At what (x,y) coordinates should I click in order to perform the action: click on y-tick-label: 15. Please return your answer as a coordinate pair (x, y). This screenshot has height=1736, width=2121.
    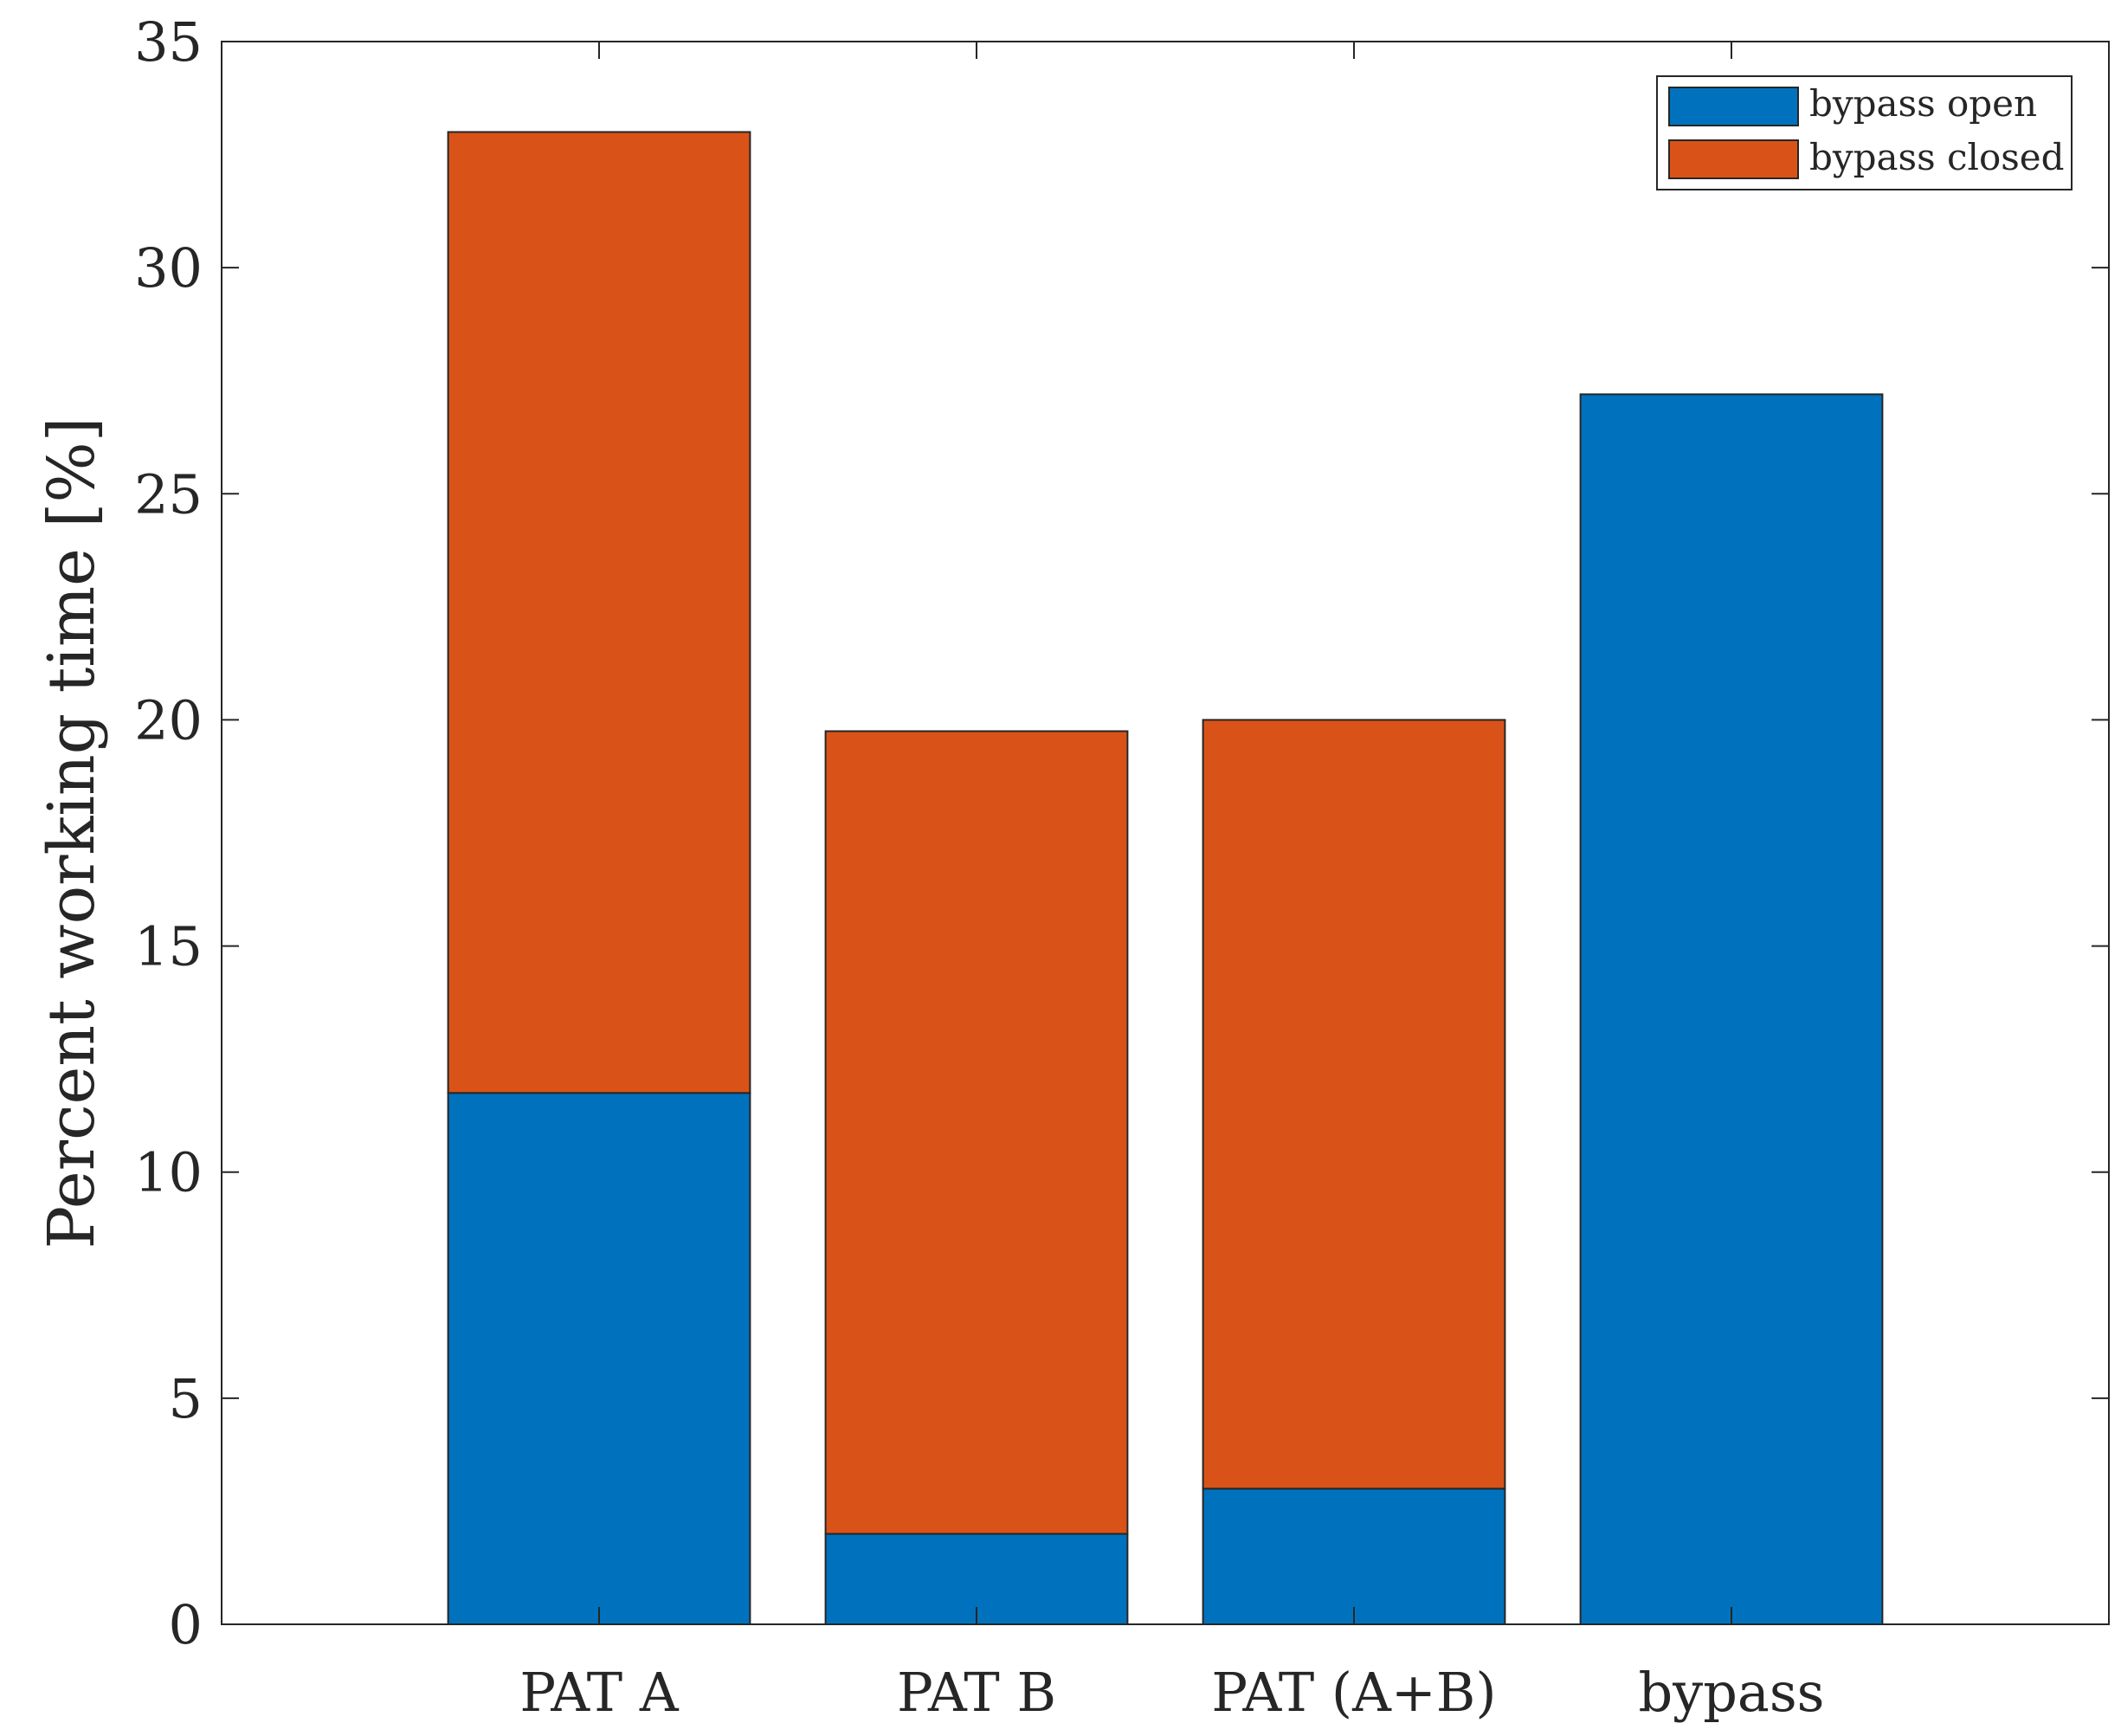
    Looking at the image, I should click on (168, 946).